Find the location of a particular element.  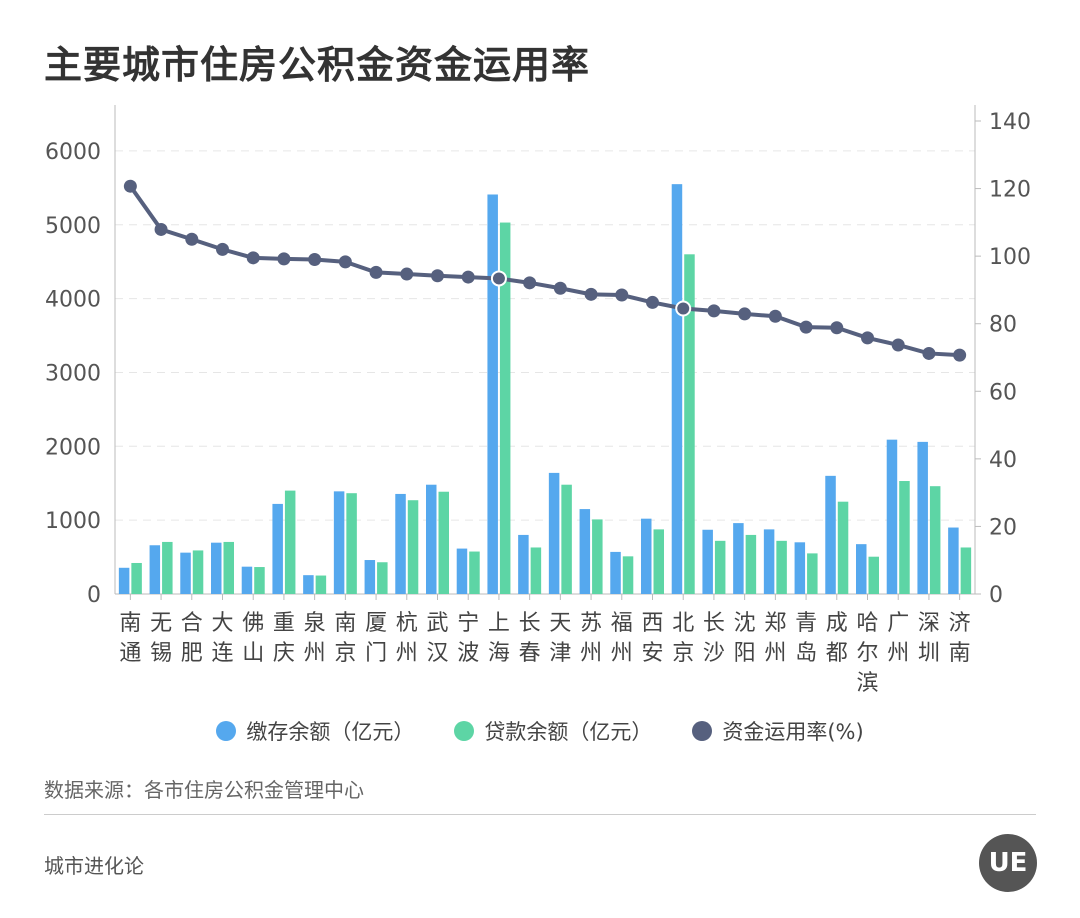

divider is located at coordinates (540, 814).